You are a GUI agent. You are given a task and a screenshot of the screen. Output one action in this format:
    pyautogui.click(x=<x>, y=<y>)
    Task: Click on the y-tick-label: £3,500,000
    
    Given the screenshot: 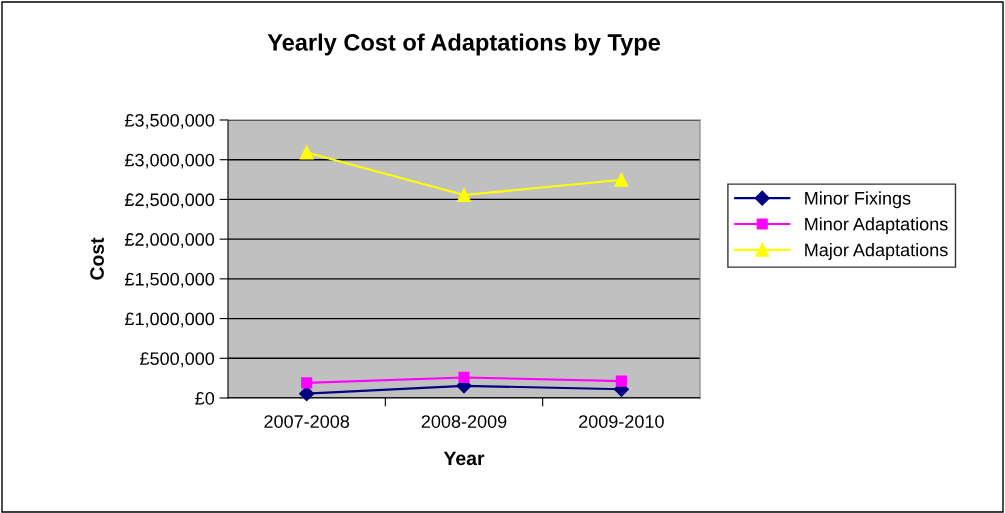 What is the action you would take?
    pyautogui.click(x=169, y=121)
    